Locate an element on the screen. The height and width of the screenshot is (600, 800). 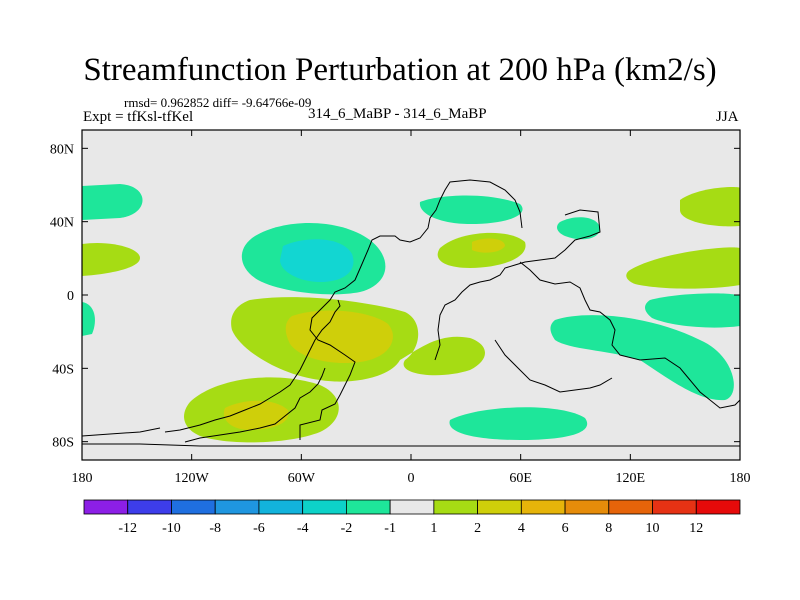
anomaly-natlantic-neg is located at coordinates (471, 209).